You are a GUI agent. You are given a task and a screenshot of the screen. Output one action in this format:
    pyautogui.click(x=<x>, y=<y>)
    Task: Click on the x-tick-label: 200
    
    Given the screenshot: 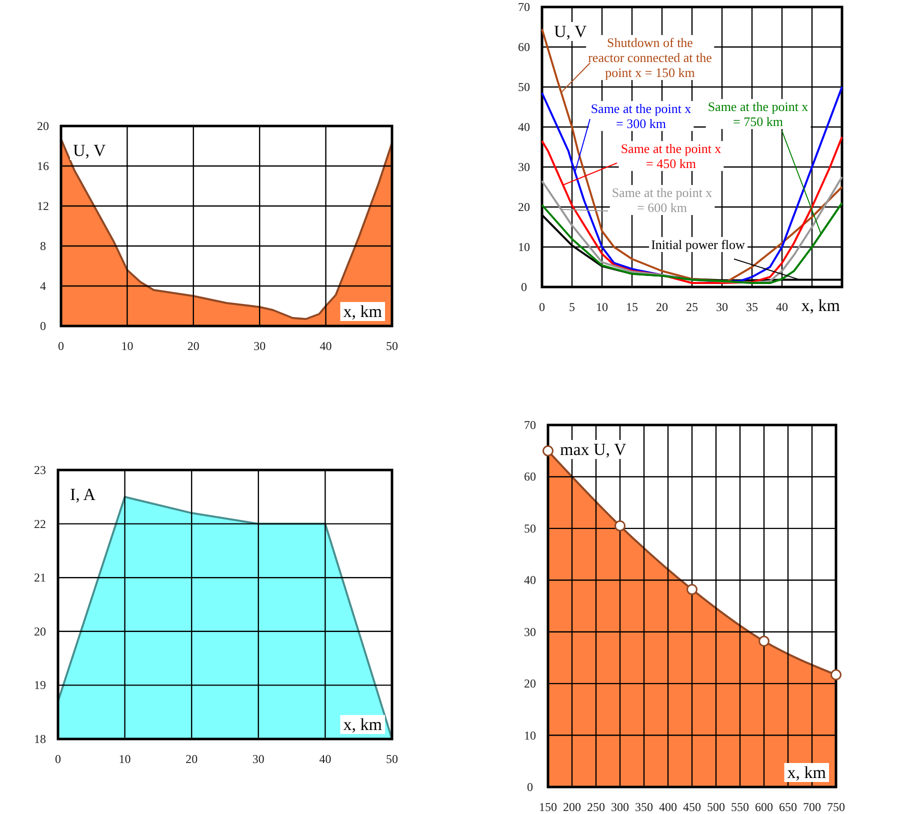 What is the action you would take?
    pyautogui.click(x=572, y=807)
    